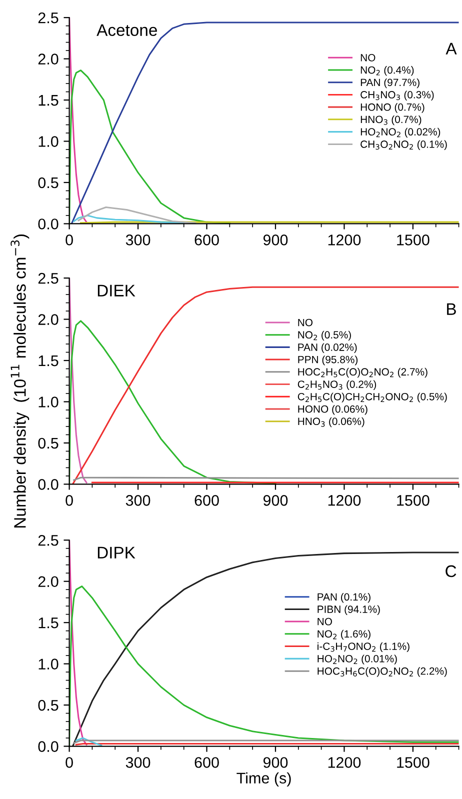 This screenshot has height=799, width=462. What do you see at coordinates (357, 659) in the screenshot?
I see `legend-label: HO$_{2}$NO$_{2}$ (0.01%)` at bounding box center [357, 659].